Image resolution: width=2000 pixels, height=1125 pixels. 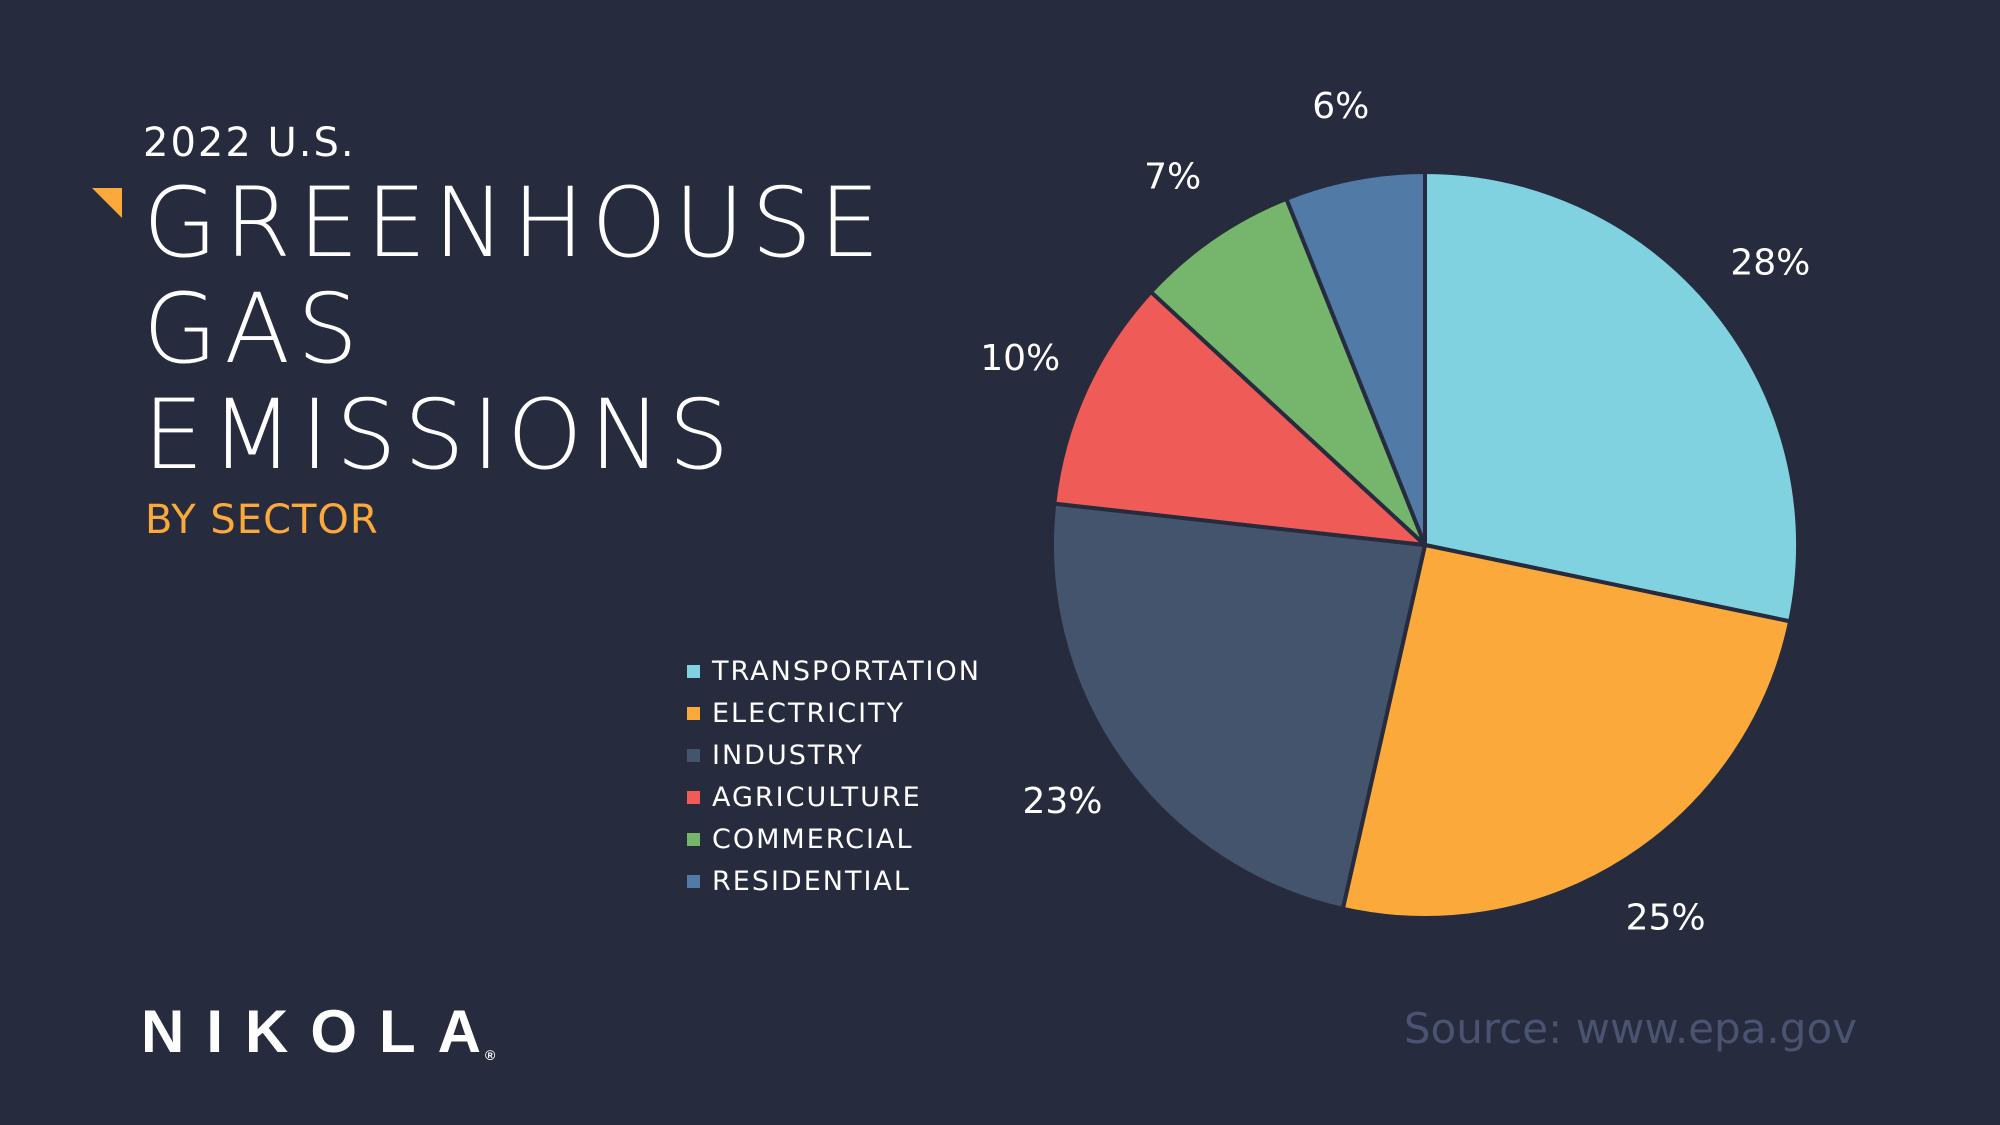 I want to click on legend-item-commercial: COMMERCIAL, so click(x=834, y=839).